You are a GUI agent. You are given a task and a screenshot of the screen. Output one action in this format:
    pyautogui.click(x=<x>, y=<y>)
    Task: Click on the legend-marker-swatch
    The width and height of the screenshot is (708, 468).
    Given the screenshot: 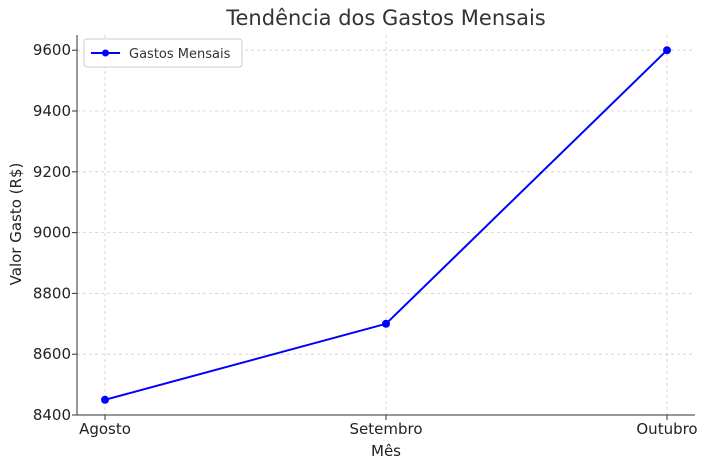 What is the action you would take?
    pyautogui.click(x=105, y=53)
    